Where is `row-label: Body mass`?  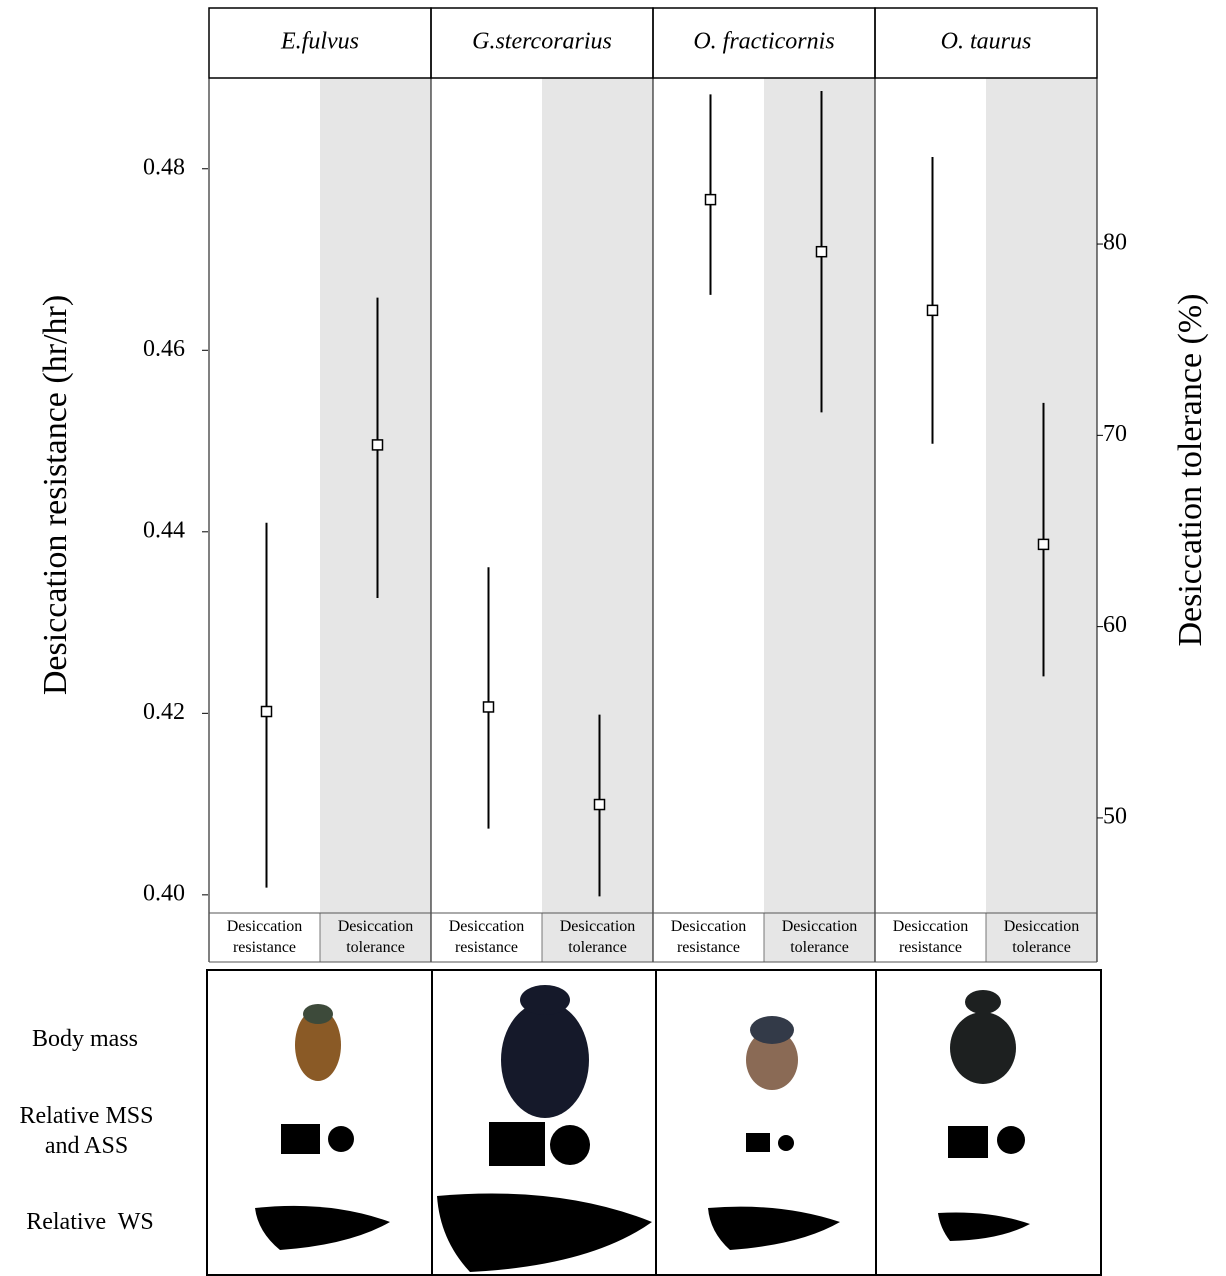
row-label: Body mass is located at coordinates (84, 1039).